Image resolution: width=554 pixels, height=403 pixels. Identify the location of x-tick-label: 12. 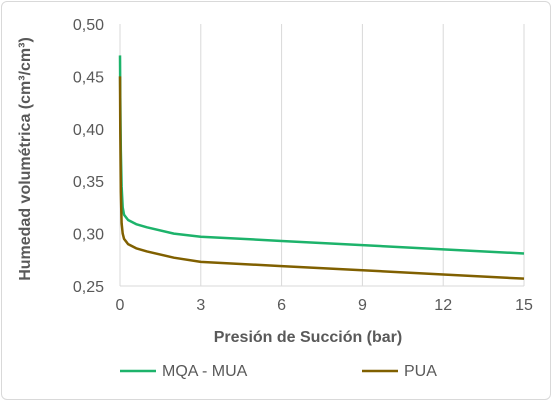
(443, 305).